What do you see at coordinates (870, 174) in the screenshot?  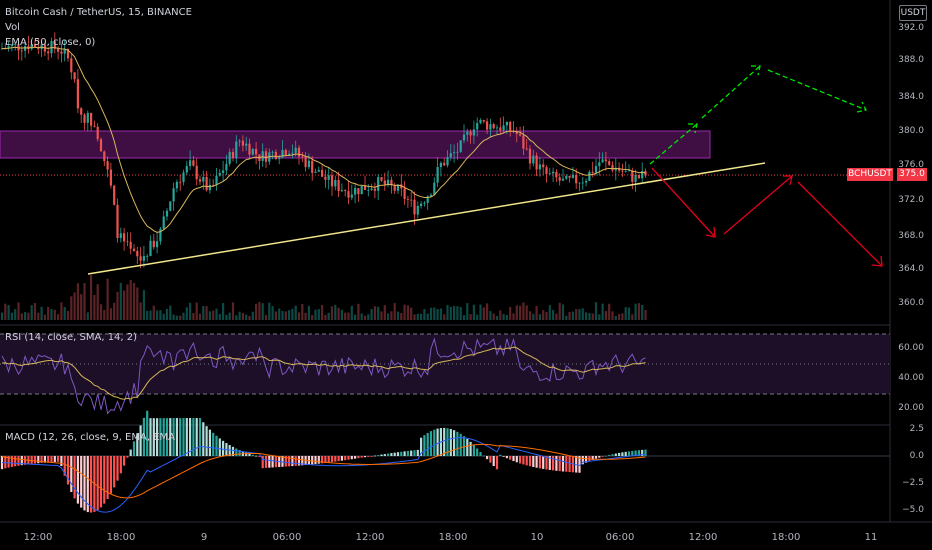 I see `symbol-price-tag: BCHUSDT` at bounding box center [870, 174].